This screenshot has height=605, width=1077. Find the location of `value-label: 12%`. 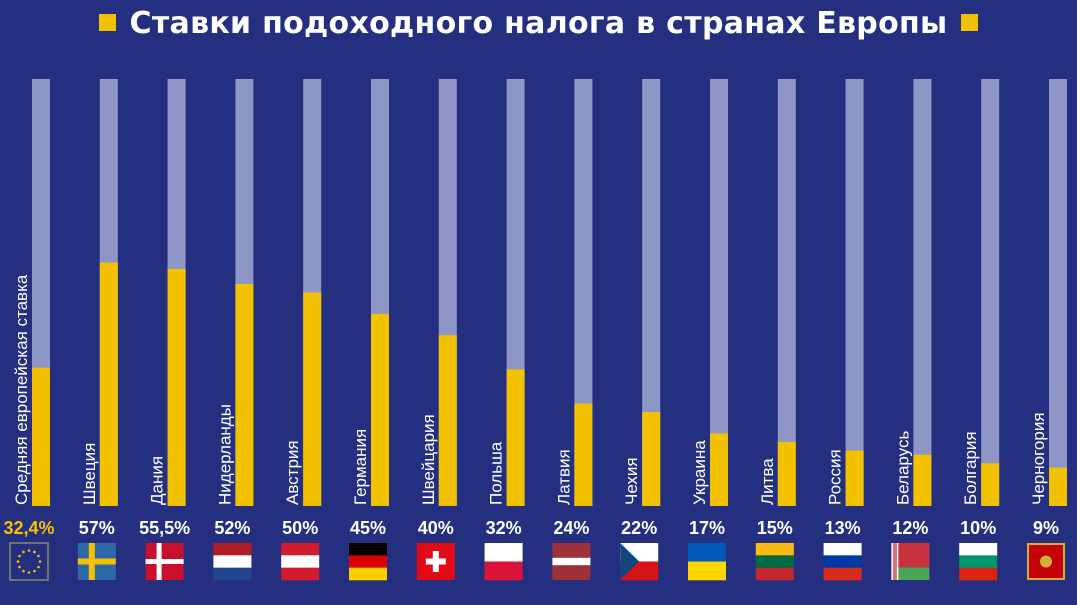

value-label: 12% is located at coordinates (910, 528).